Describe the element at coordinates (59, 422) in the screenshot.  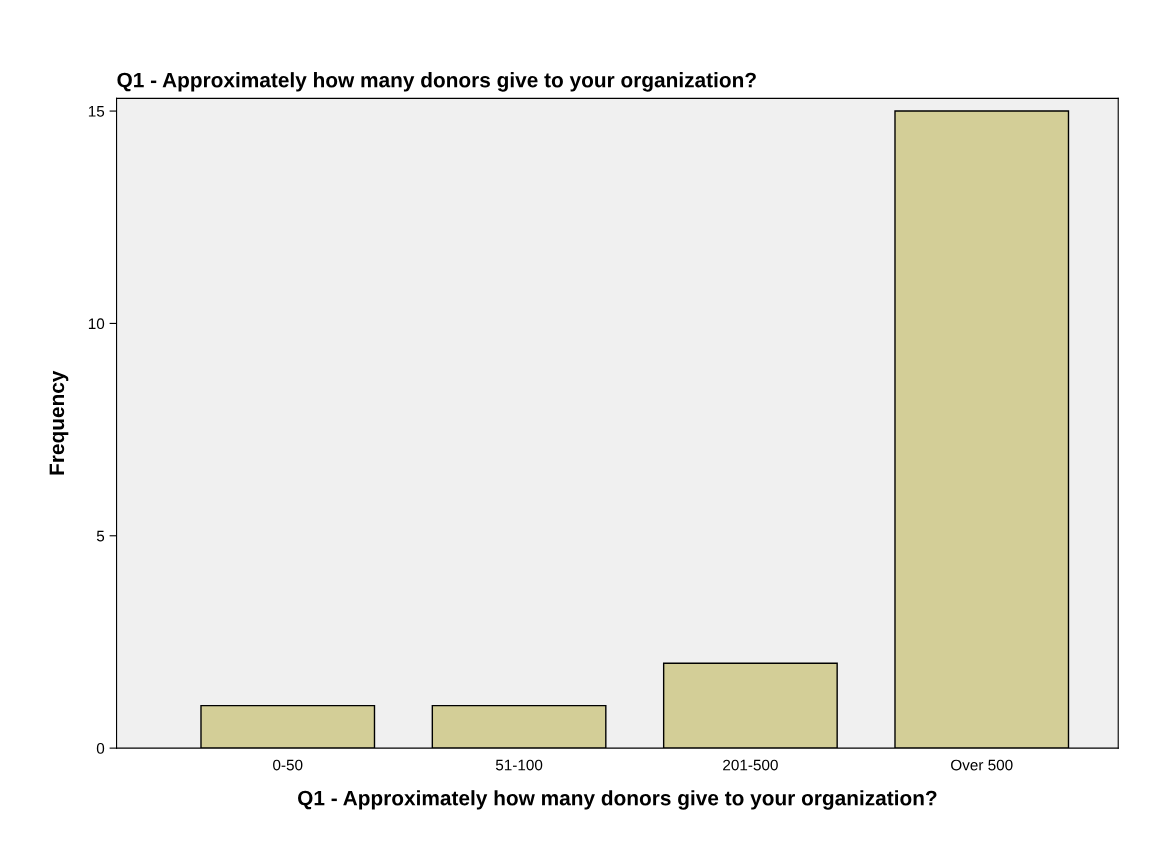
I see `y-axis-title: Frequency` at that location.